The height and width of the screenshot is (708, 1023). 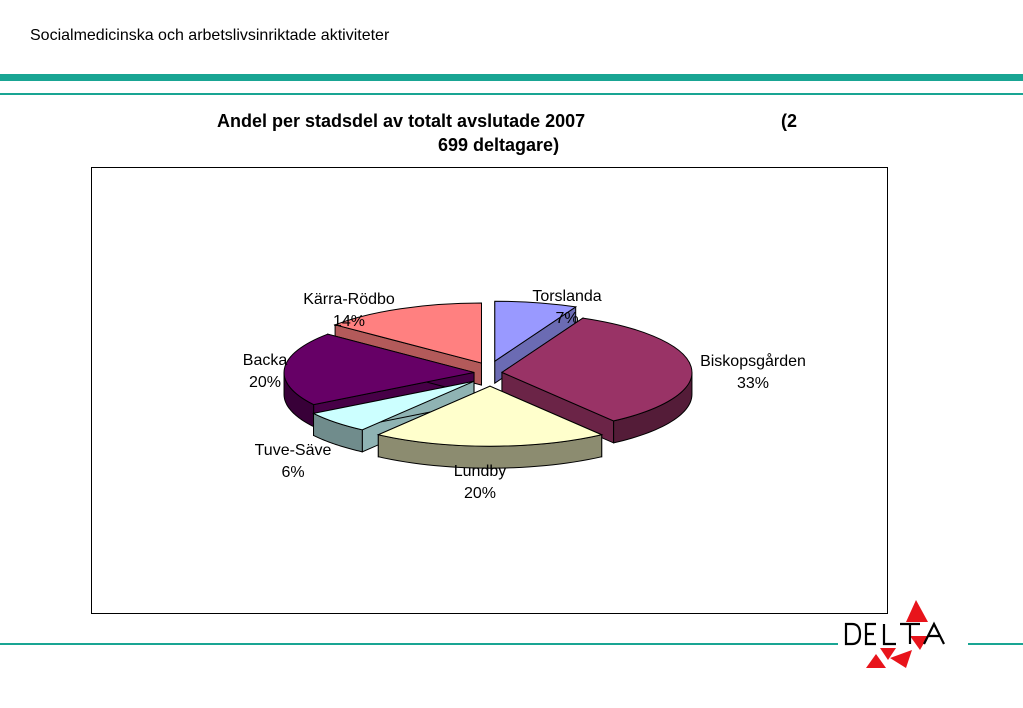 What do you see at coordinates (789, 121) in the screenshot?
I see `chart-title-line1-suffix: (2` at bounding box center [789, 121].